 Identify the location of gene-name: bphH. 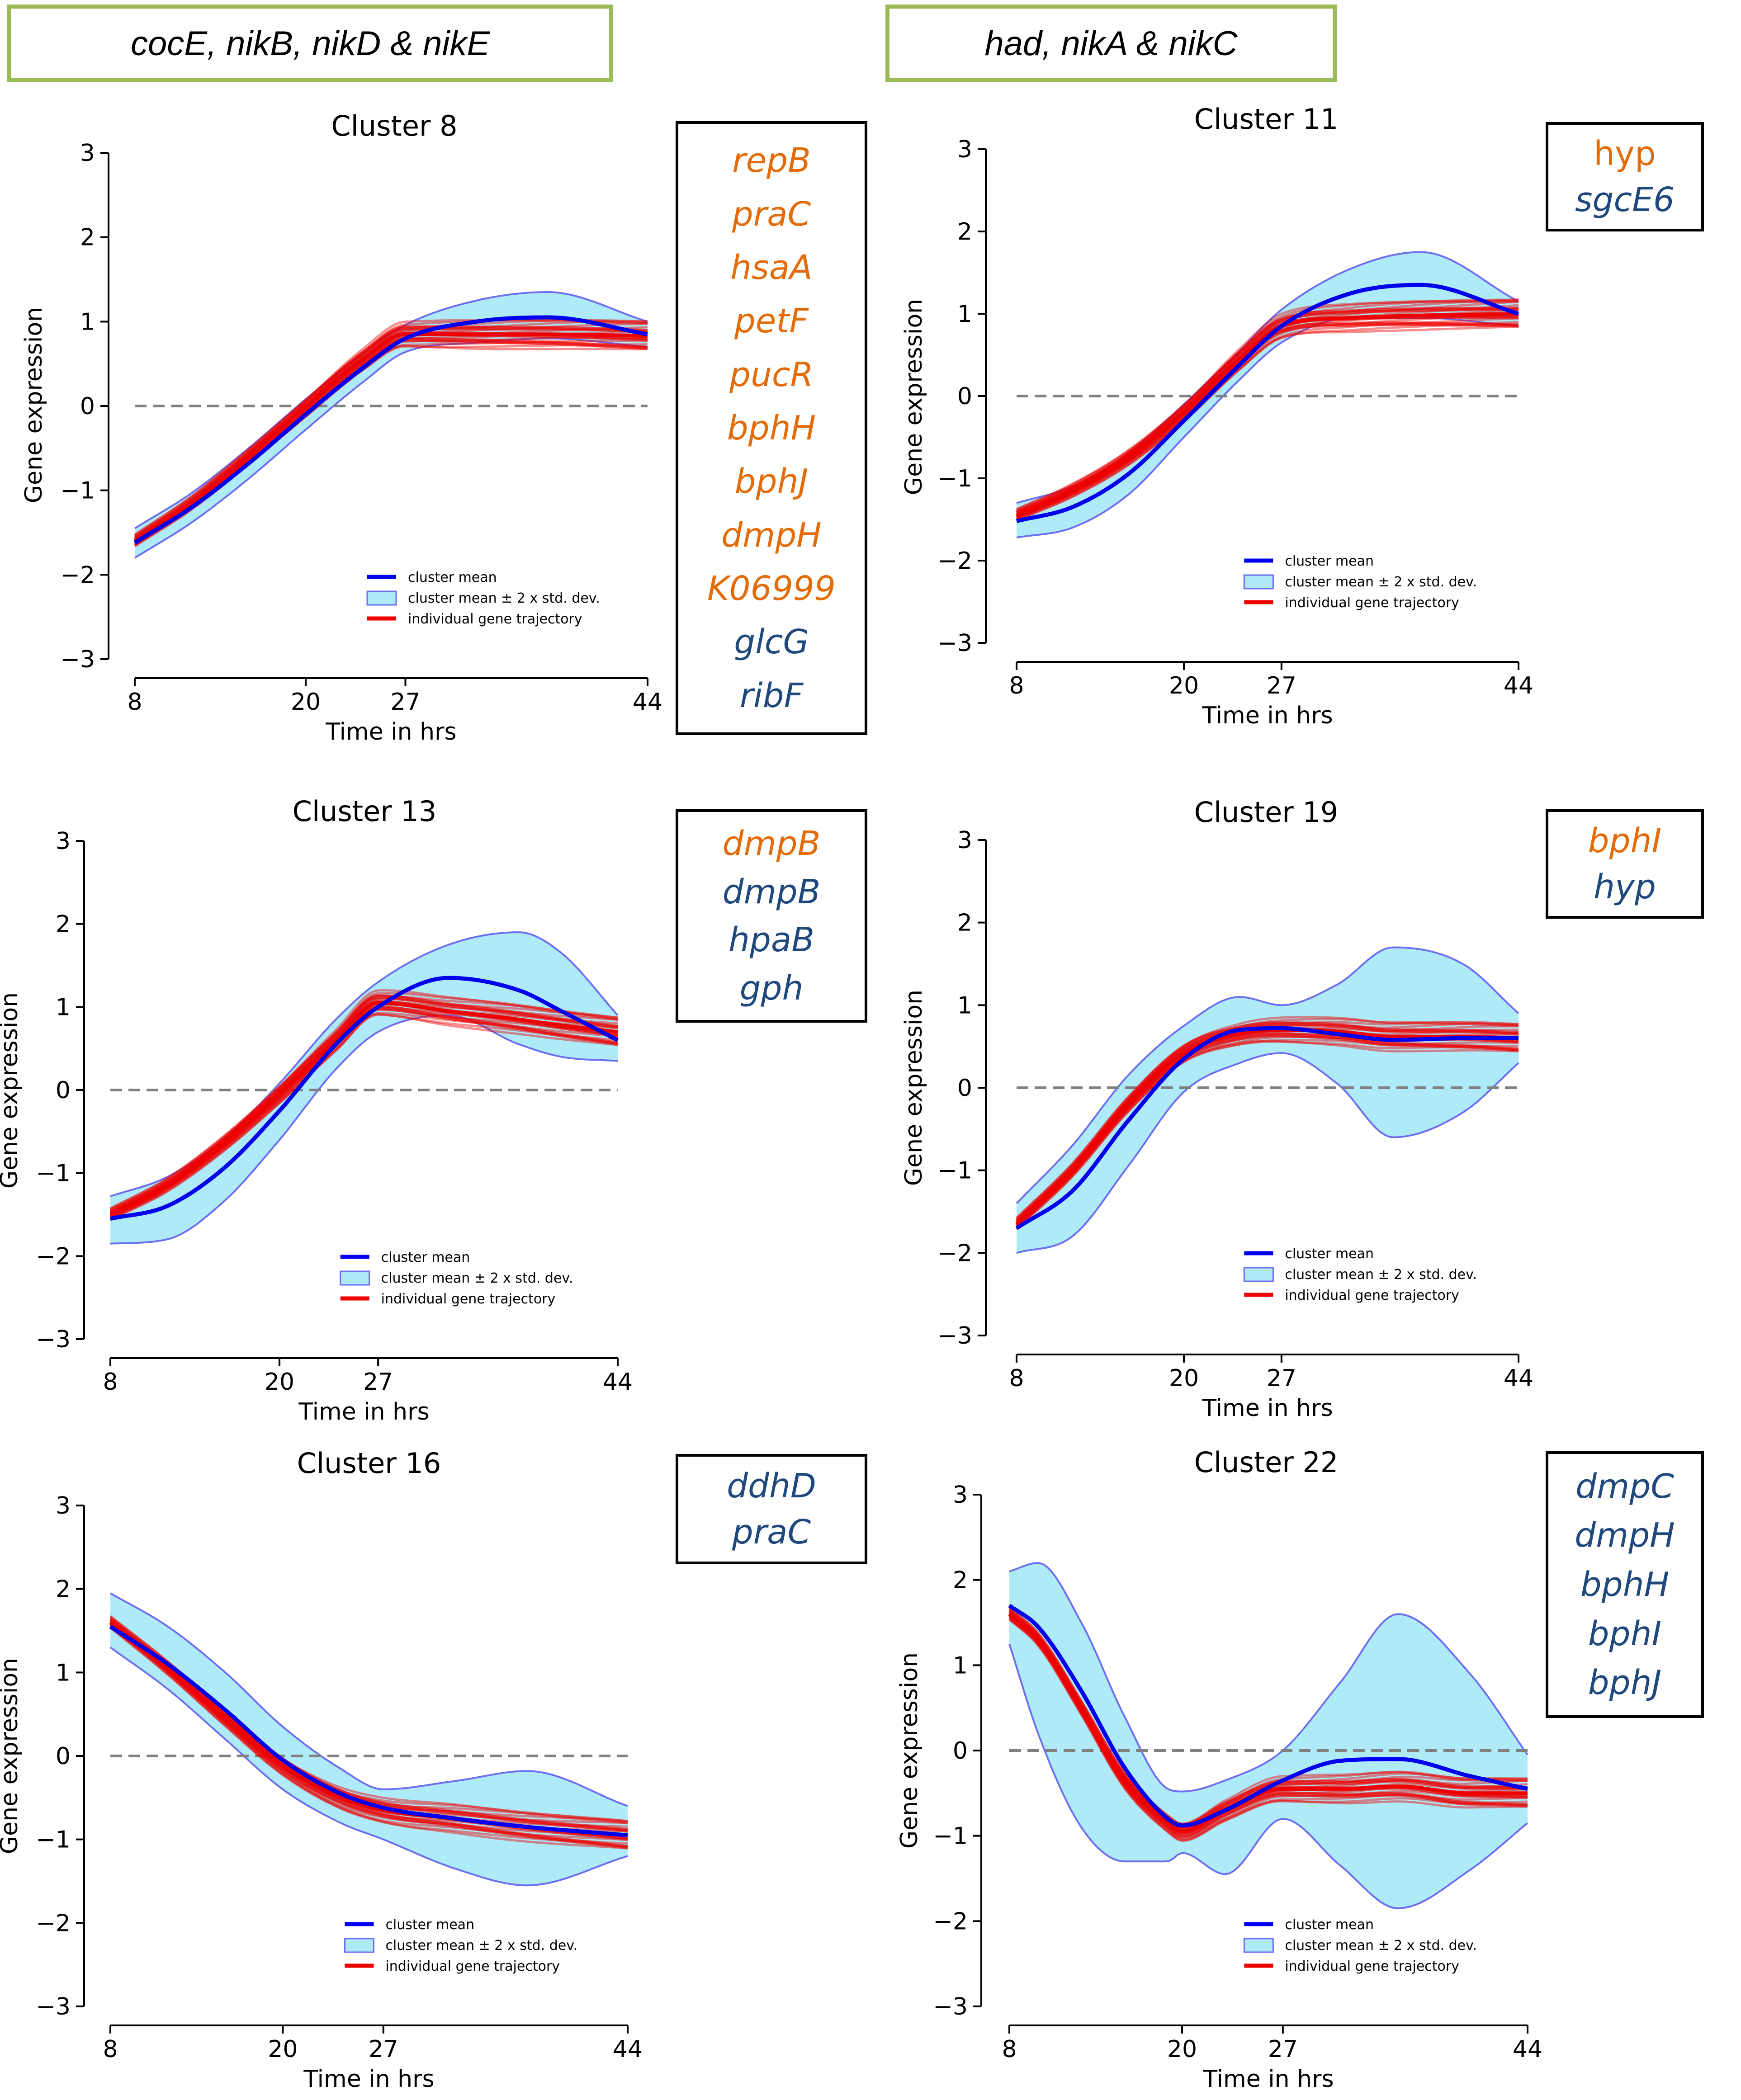
(1625, 1585).